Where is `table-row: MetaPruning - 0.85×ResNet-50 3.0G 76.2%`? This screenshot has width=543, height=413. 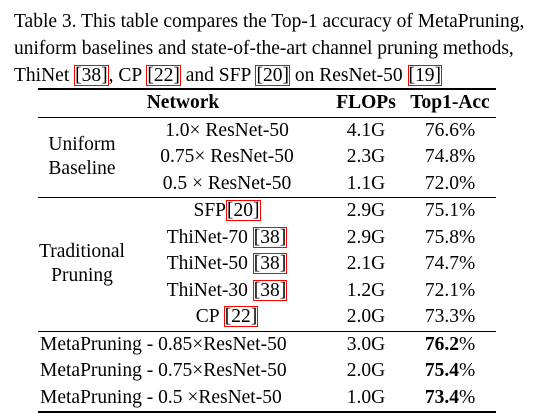 table-row: MetaPruning - 0.85×ResNet-50 3.0G 76.2% is located at coordinates (267, 344).